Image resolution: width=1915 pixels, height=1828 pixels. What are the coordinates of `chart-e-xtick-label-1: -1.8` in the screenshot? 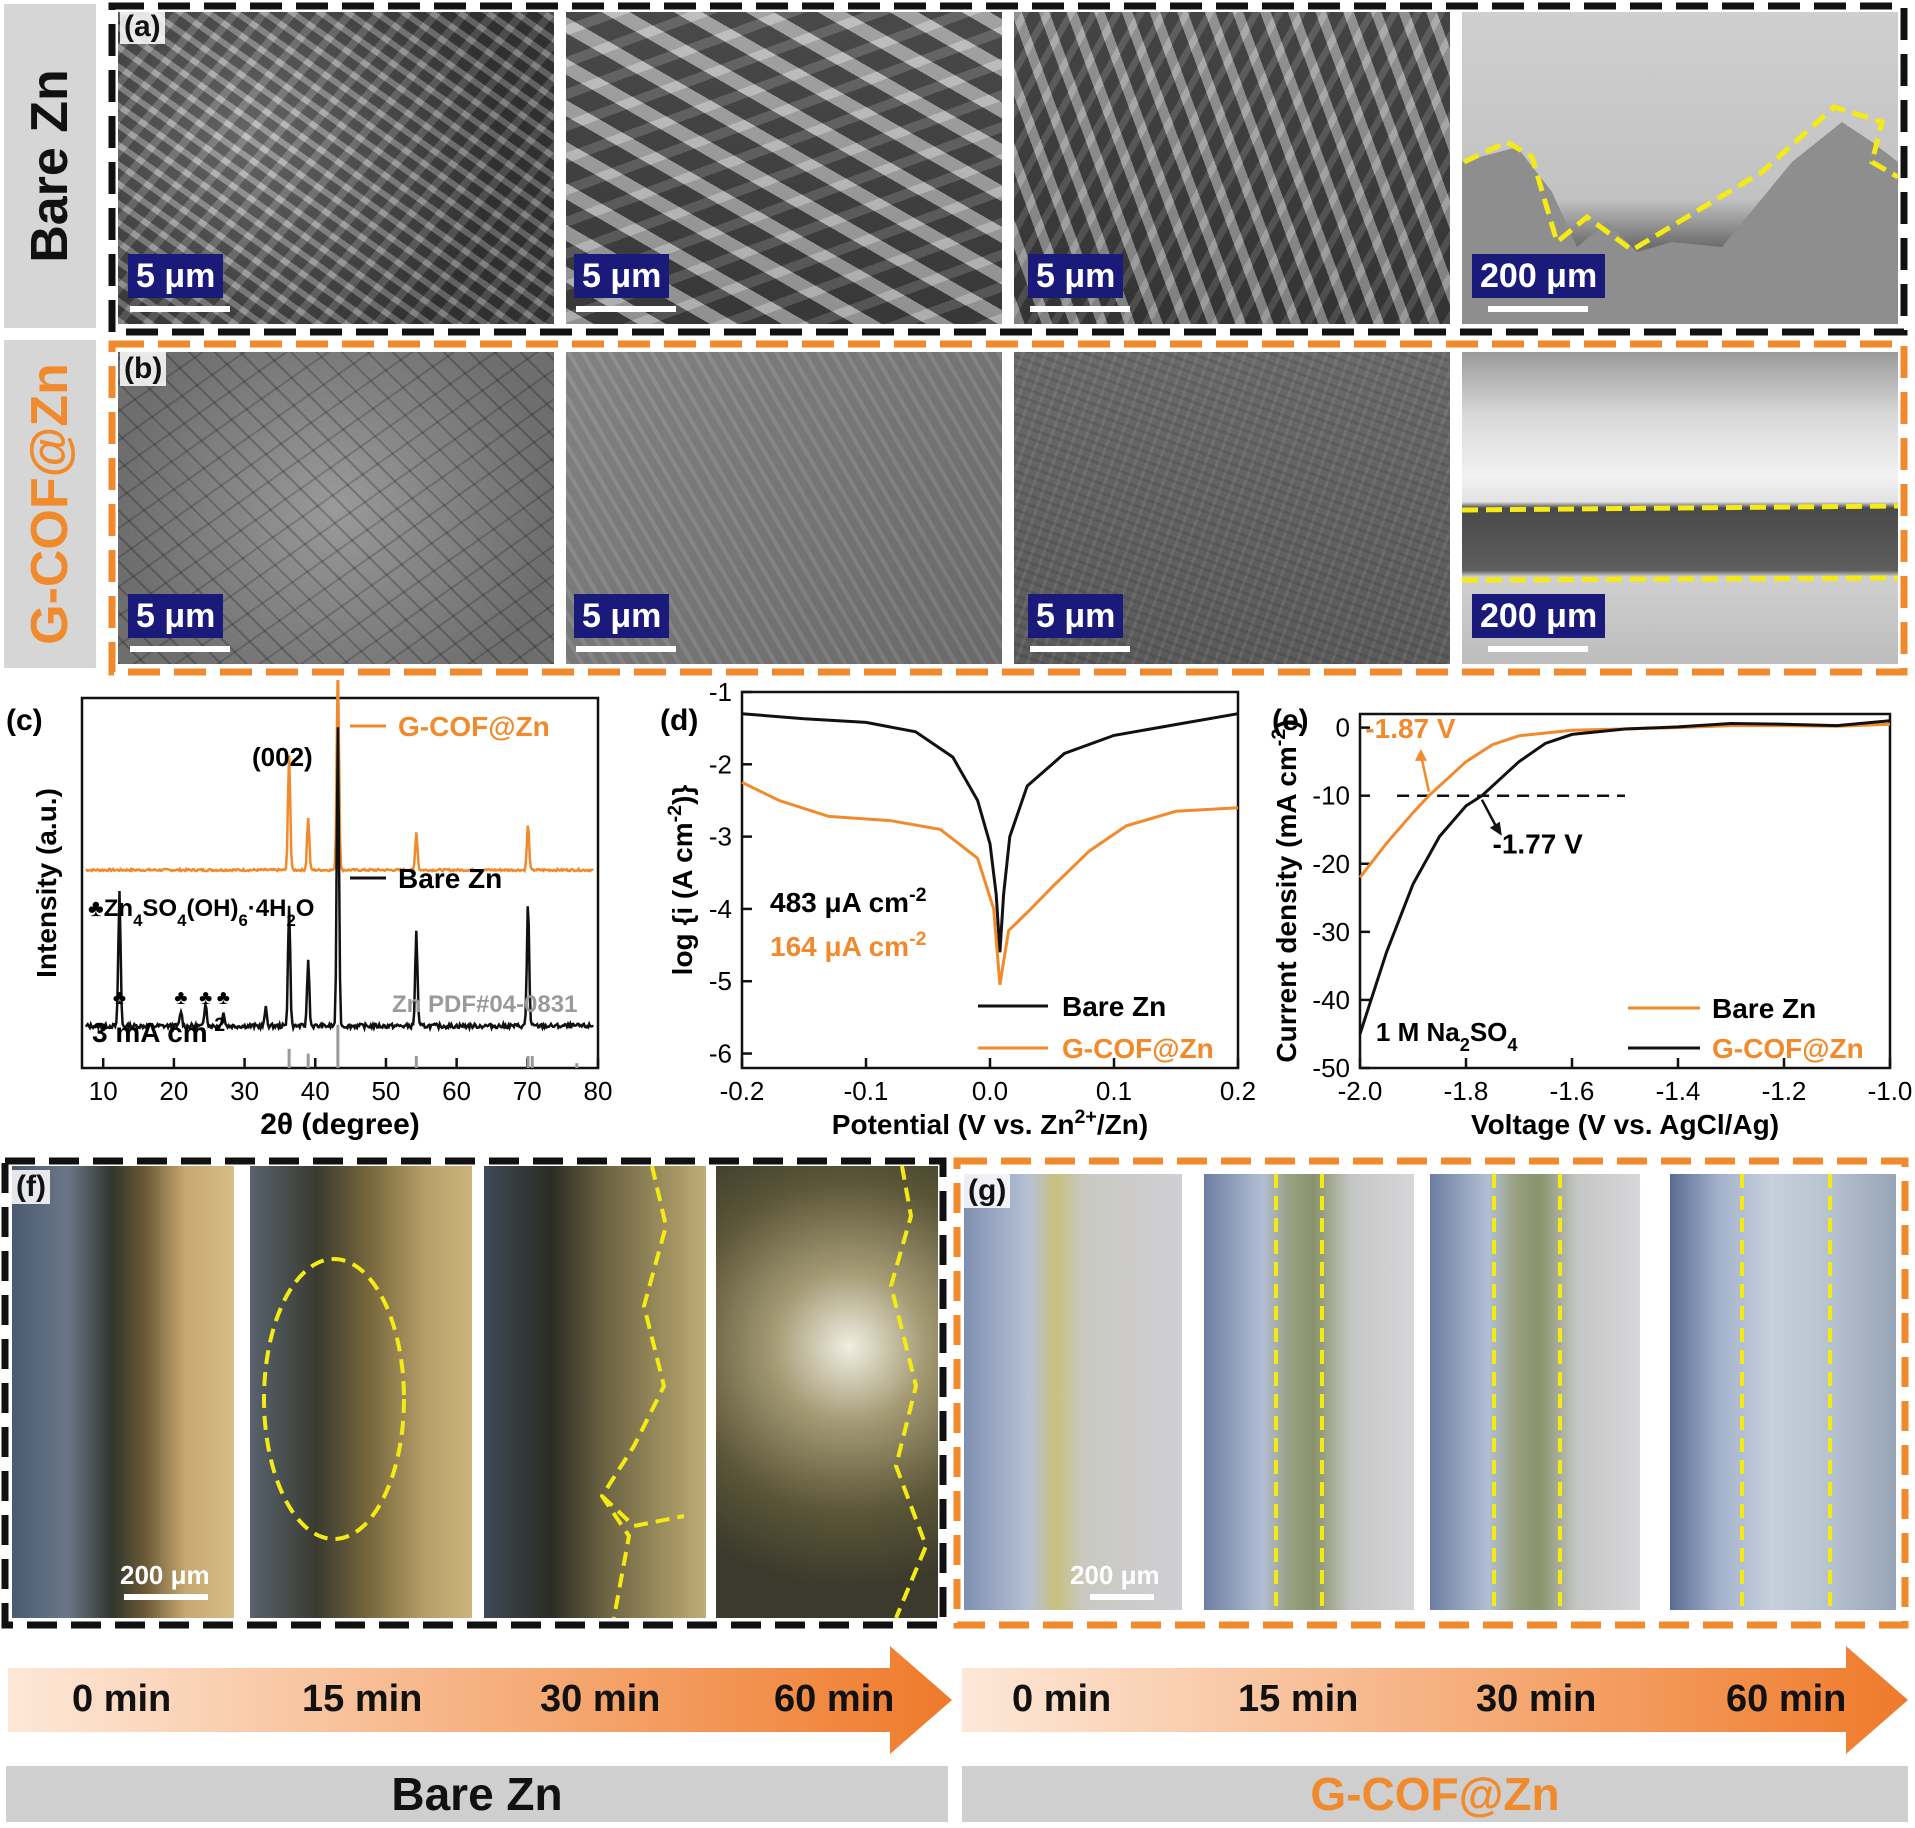 It's located at (1466, 1091).